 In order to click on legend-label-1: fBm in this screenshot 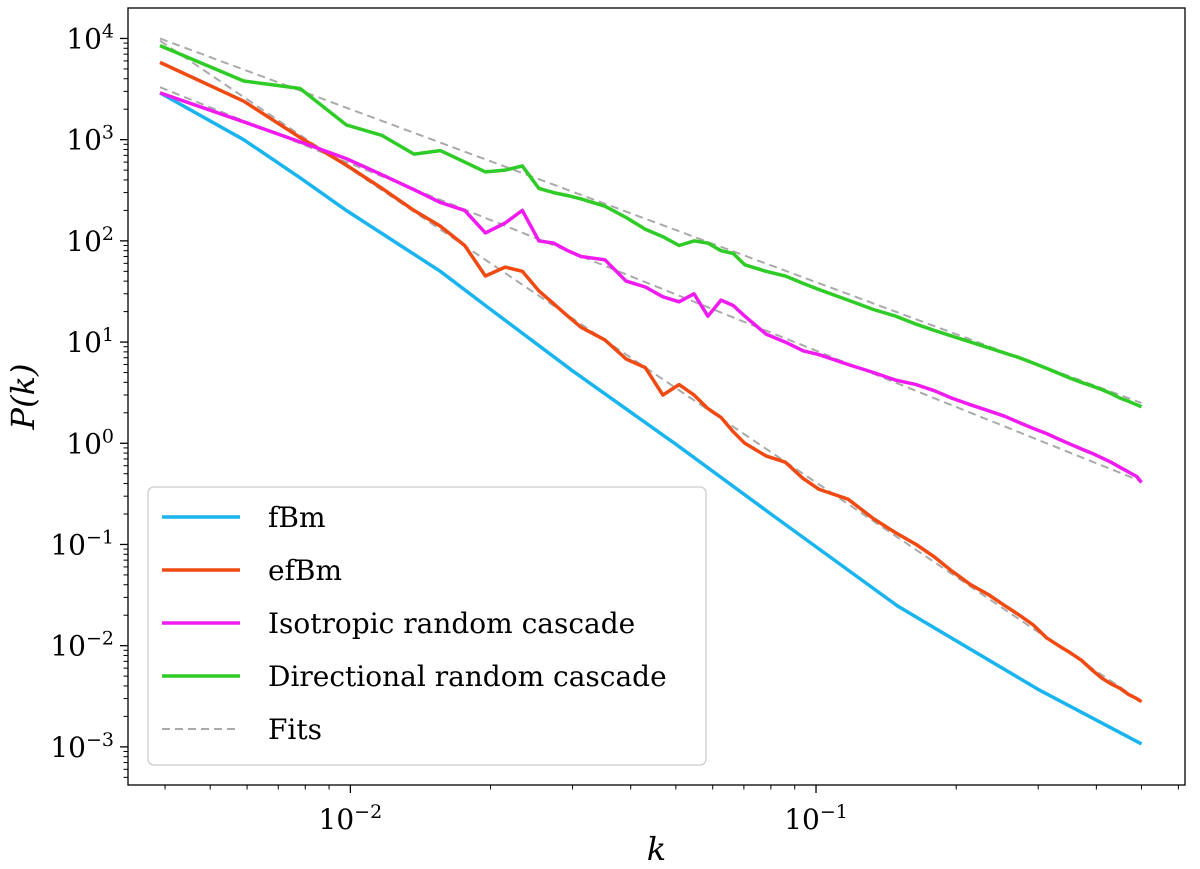, I will do `click(297, 517)`.